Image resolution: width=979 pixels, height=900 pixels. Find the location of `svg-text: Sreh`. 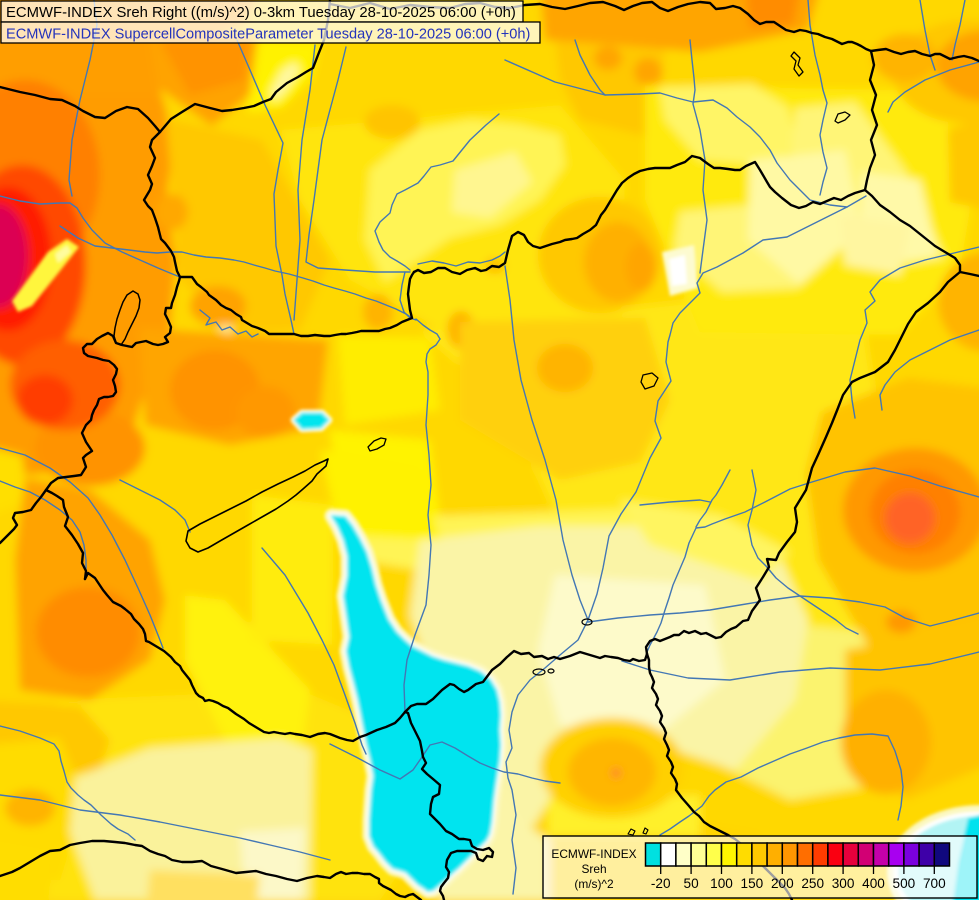

svg-text: Sreh is located at coordinates (593, 869).